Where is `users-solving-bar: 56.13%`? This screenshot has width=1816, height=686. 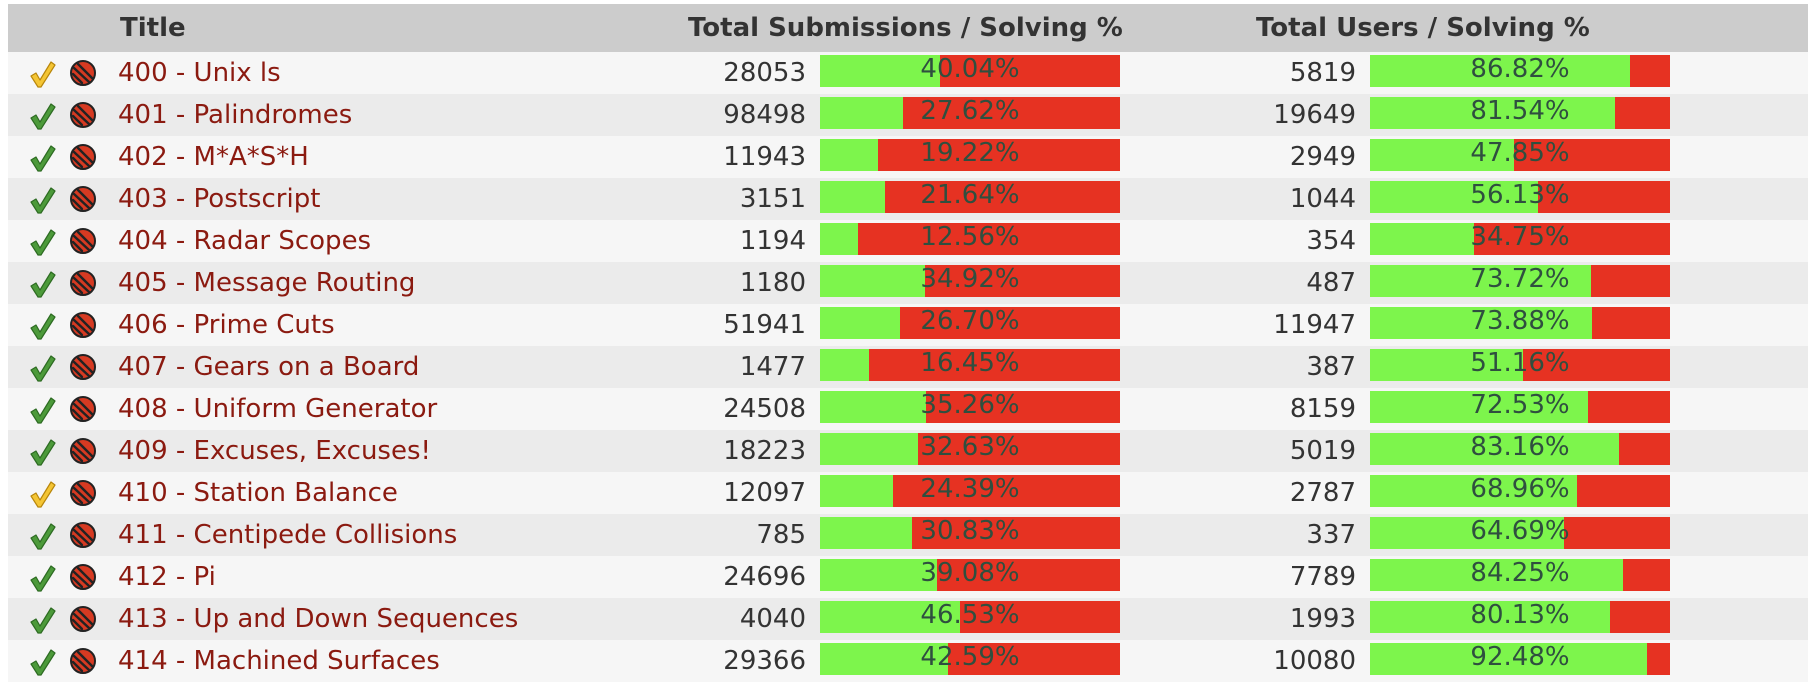 users-solving-bar: 56.13% is located at coordinates (1520, 197).